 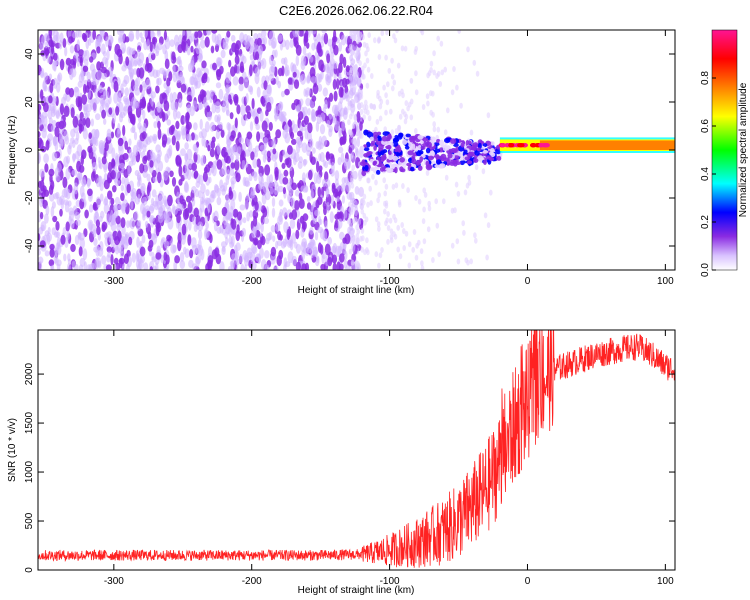 I want to click on colorbar-tick-label: 0.6, so click(x=705, y=126).